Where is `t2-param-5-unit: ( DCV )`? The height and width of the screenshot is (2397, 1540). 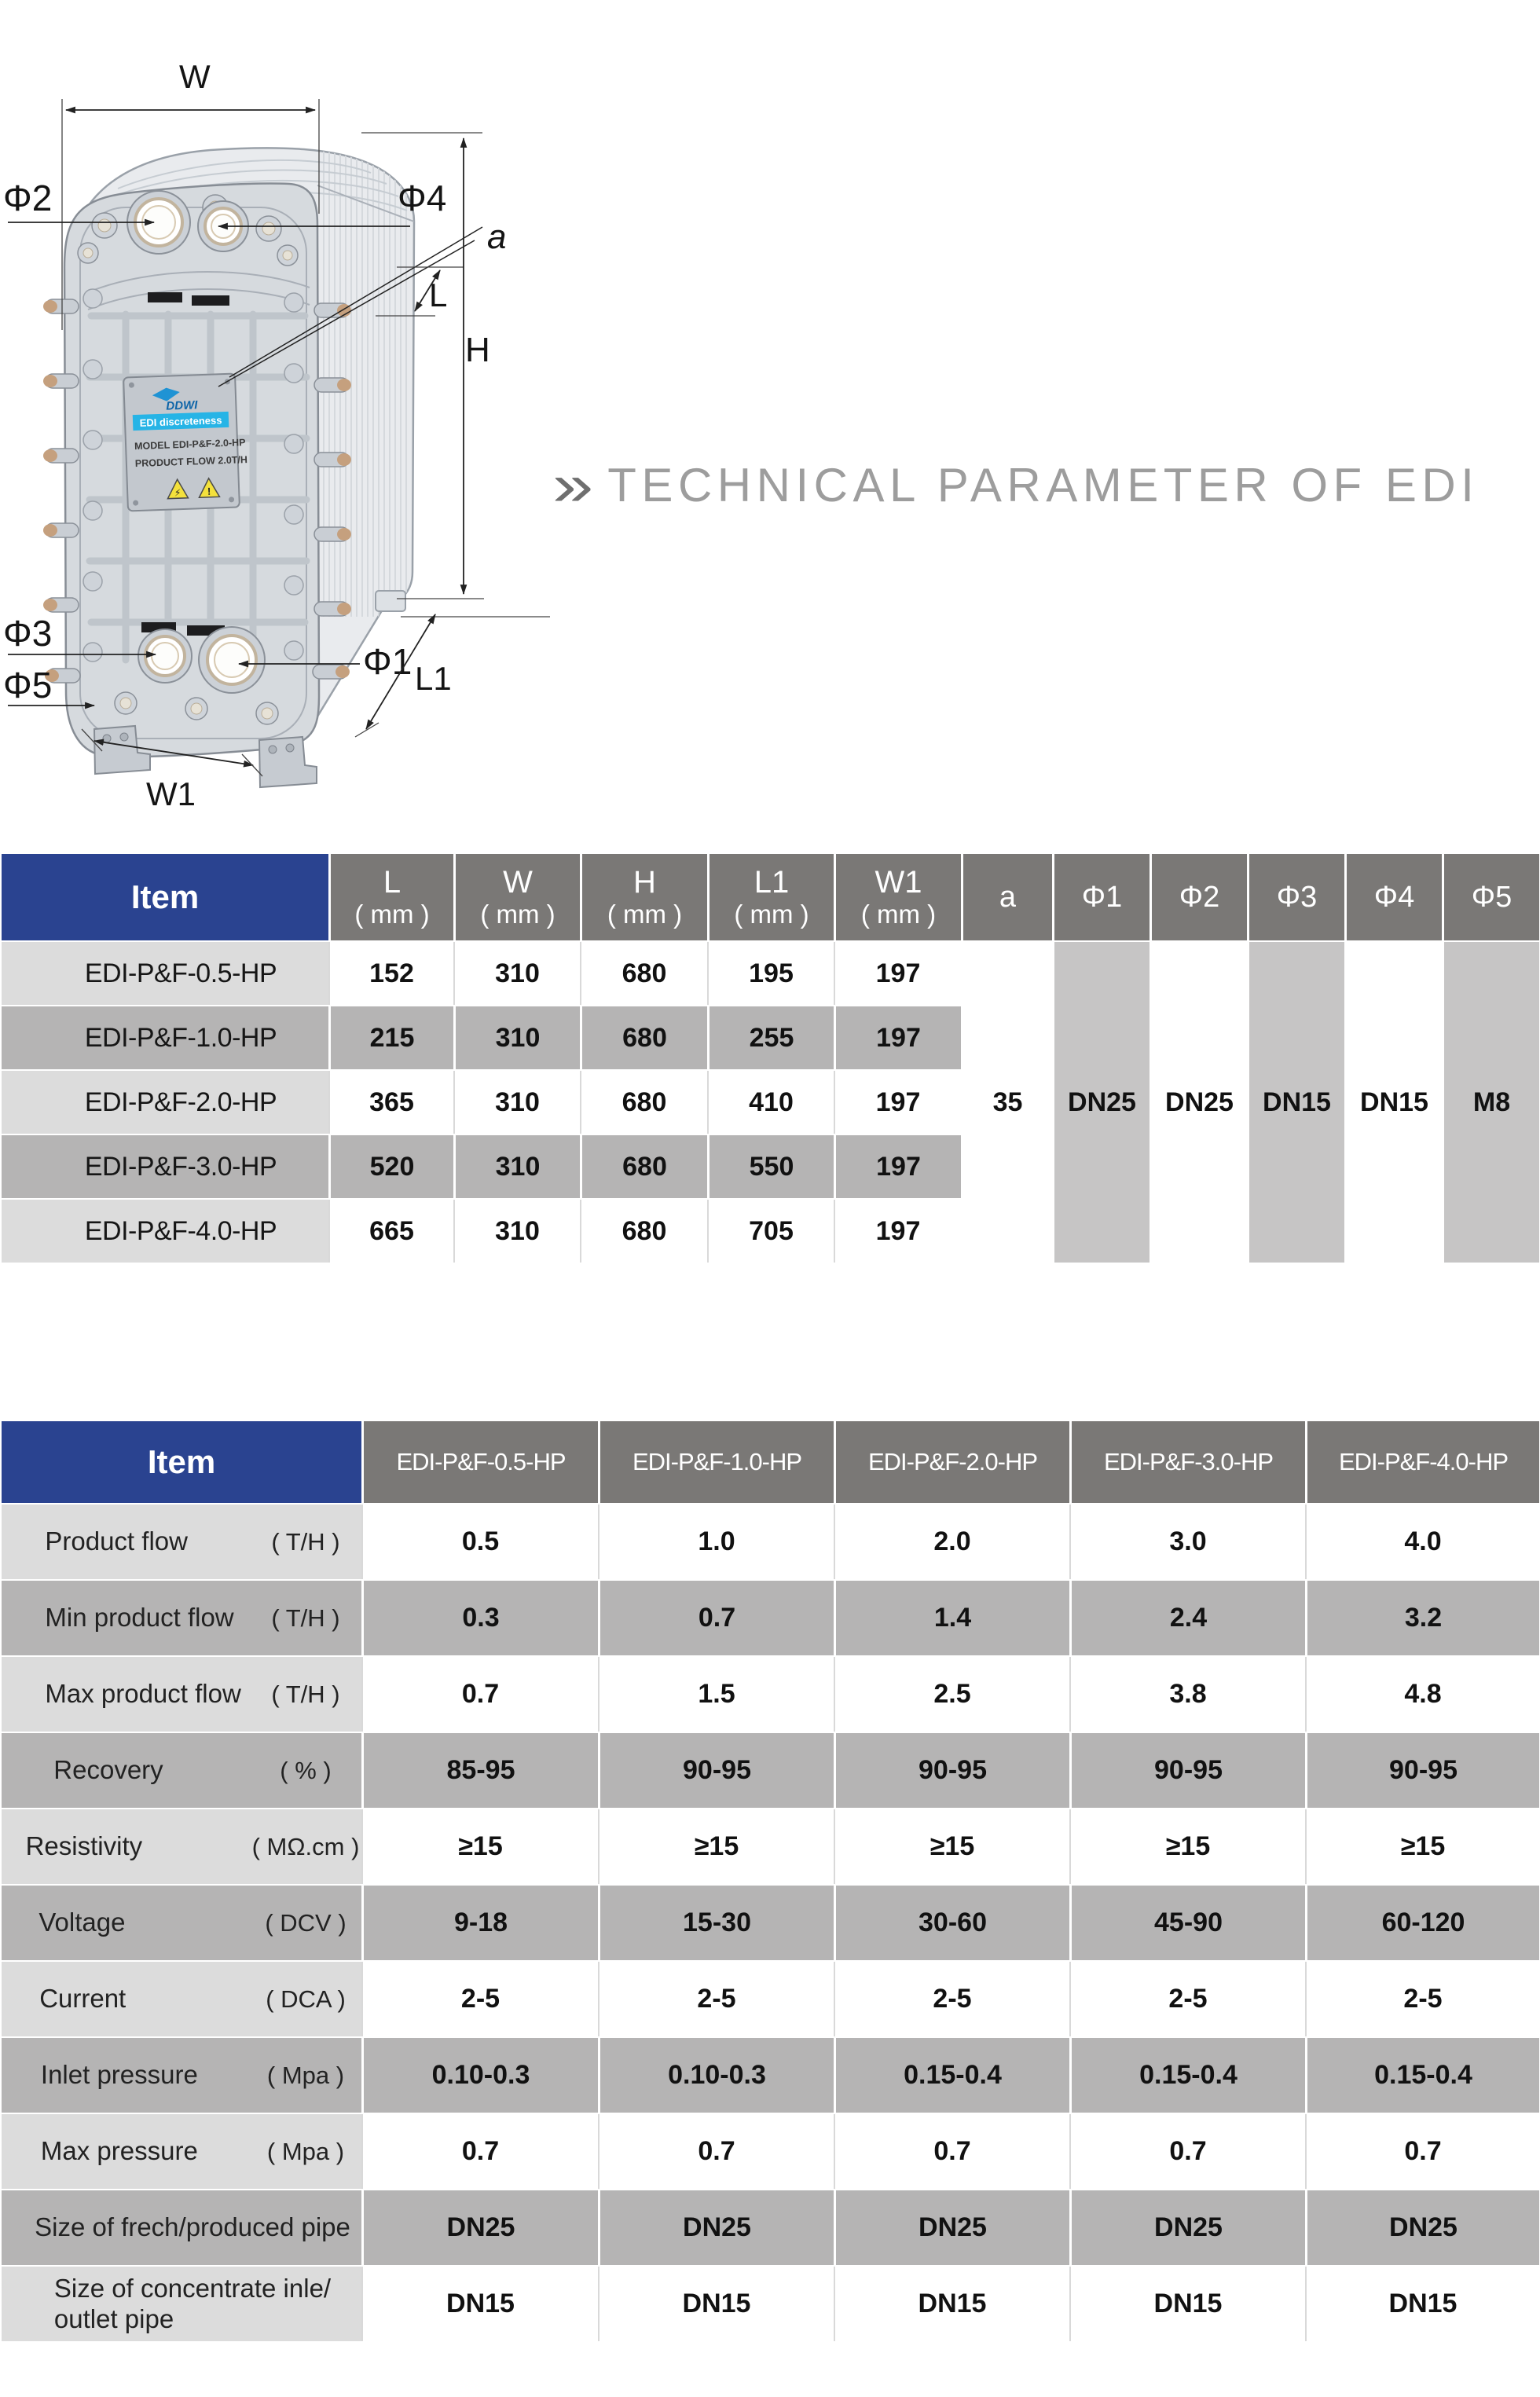
t2-param-5-unit: ( DCV ) is located at coordinates (305, 1922).